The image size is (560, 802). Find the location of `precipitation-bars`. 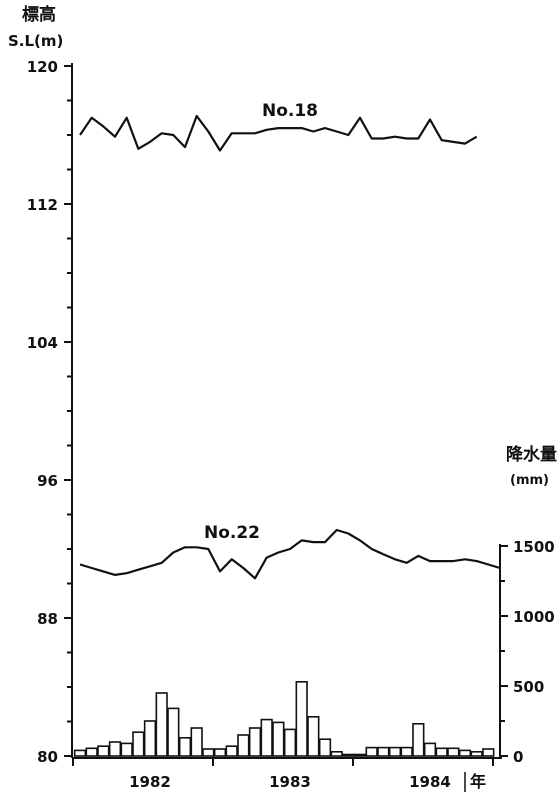

precipitation-bars is located at coordinates (284, 718).